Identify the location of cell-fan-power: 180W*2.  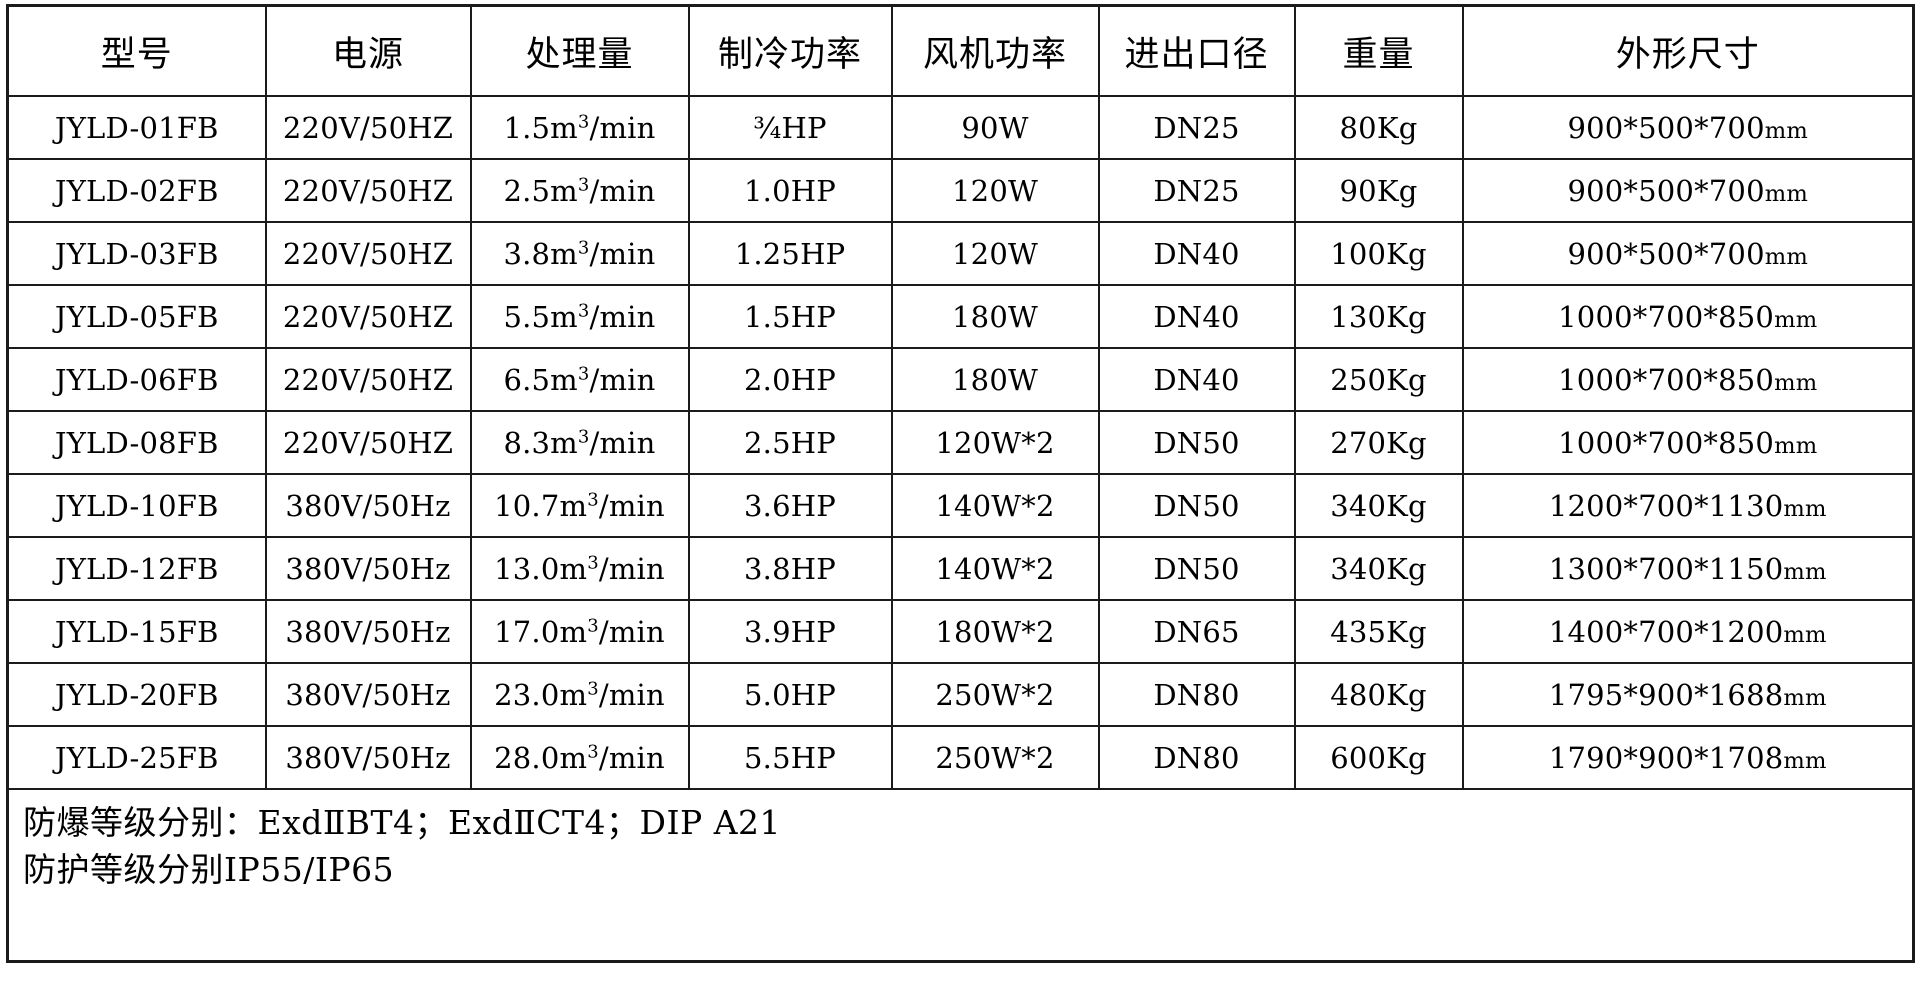
(995, 631).